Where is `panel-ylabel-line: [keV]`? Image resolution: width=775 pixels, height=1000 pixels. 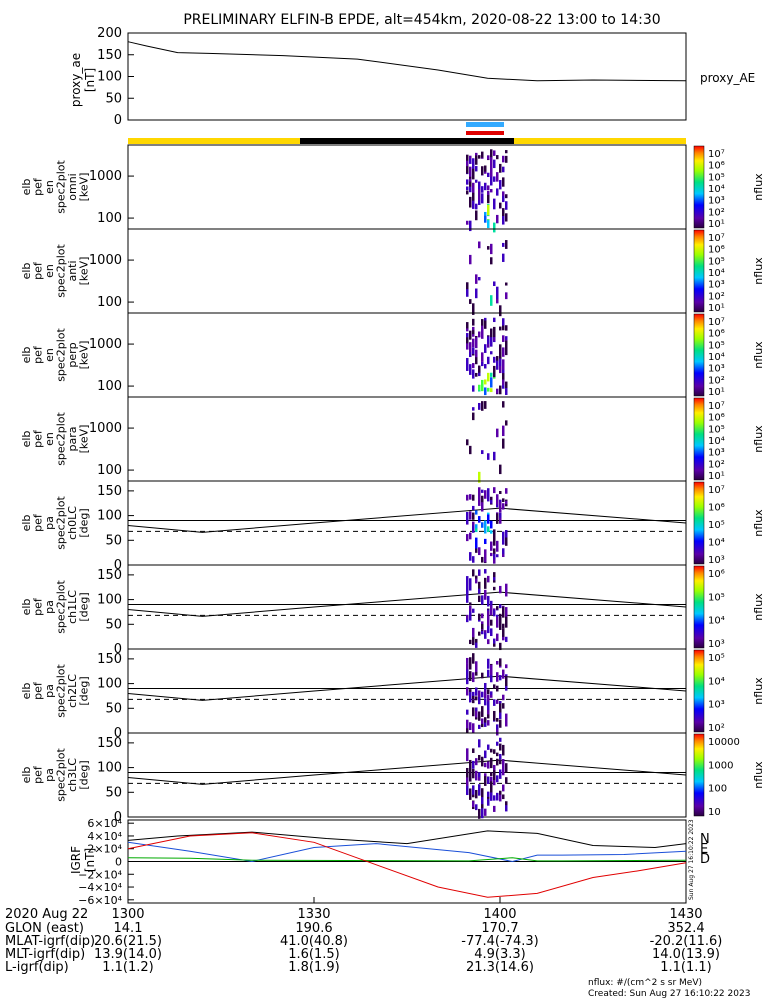 panel-ylabel-line: [keV] is located at coordinates (84, 187).